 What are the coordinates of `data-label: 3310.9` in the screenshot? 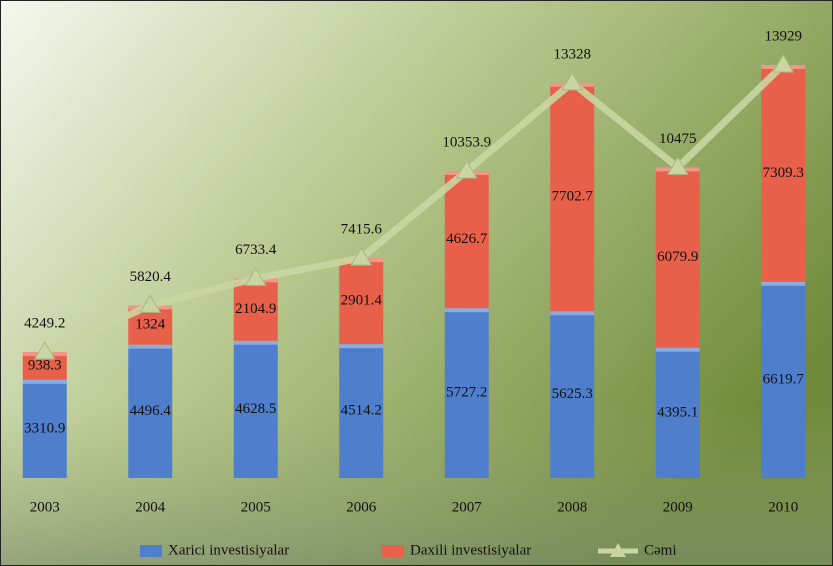 It's located at (44, 428).